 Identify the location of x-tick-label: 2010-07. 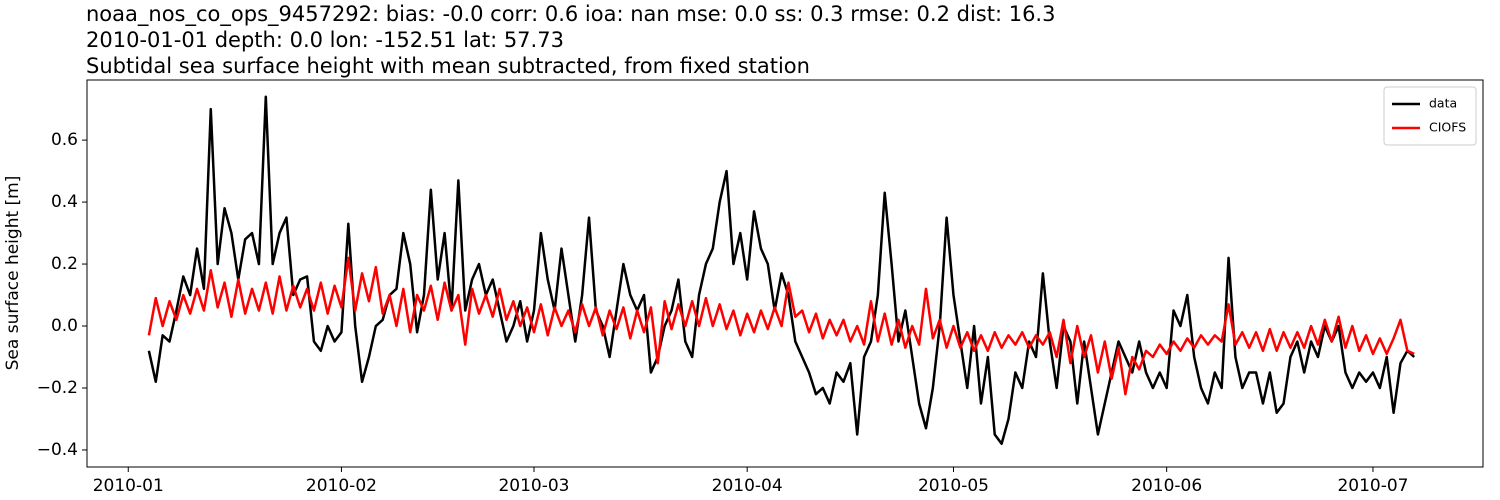
(1372, 486).